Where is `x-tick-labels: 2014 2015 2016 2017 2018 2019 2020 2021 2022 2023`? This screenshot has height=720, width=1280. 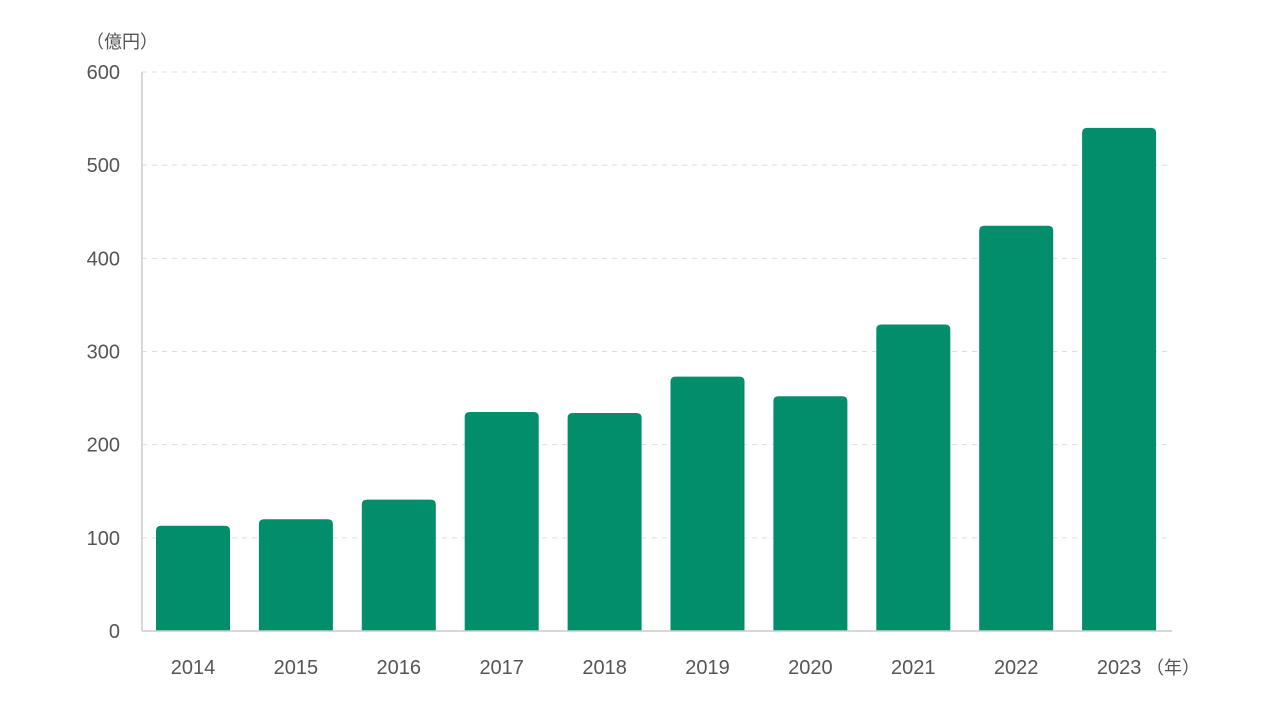
x-tick-labels: 2014 2015 2016 2017 2018 2019 2020 2021 2022 2023 is located at coordinates (656, 668).